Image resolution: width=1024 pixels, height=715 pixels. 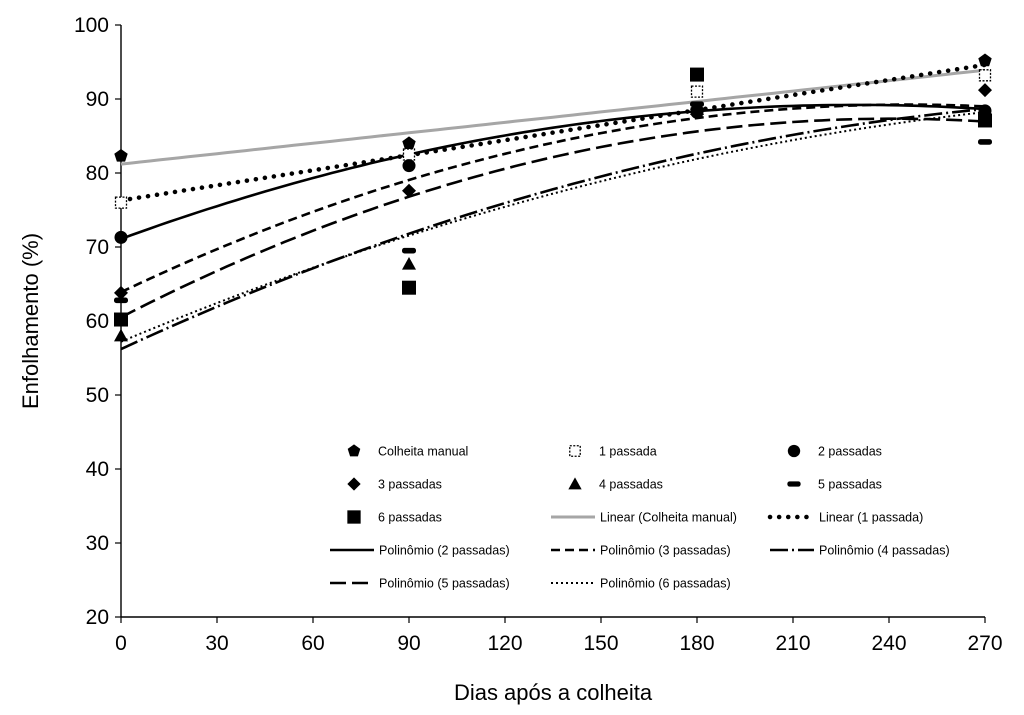 What do you see at coordinates (628, 452) in the screenshot?
I see `legend-label: 1 passada` at bounding box center [628, 452].